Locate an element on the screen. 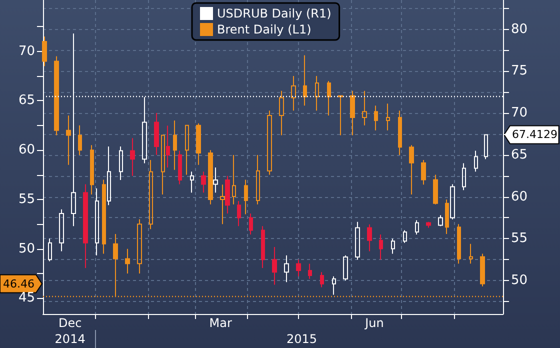  x-tick-label: Mar is located at coordinates (220, 323).